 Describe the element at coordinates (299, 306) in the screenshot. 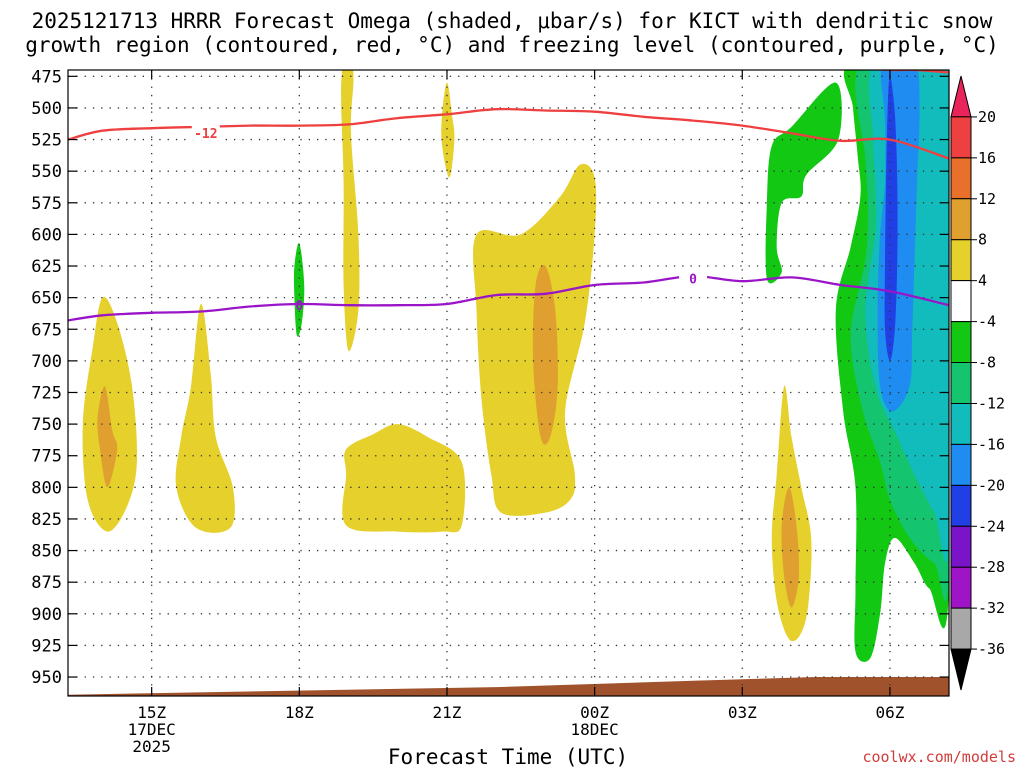

I see `contour-label-freezing-extra: 0` at that location.